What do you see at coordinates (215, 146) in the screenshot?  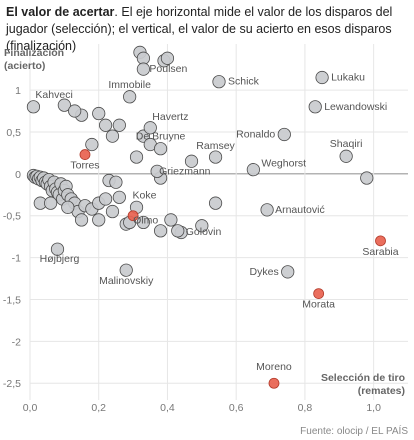 I see `point-label: Ramsey` at bounding box center [215, 146].